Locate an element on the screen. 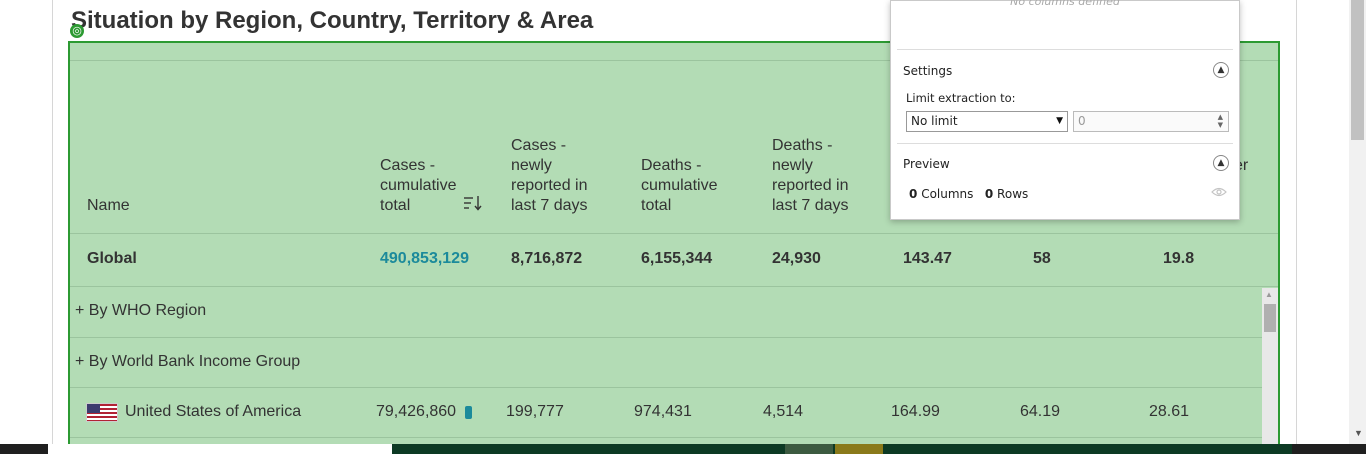 The image size is (1366, 454). page-scrollbar-thumb is located at coordinates (1357, 70).